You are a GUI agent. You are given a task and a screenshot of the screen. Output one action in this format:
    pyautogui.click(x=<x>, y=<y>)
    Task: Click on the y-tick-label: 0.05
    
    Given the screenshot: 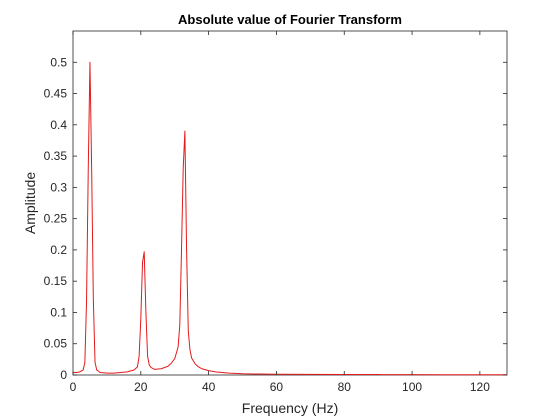 What is the action you would take?
    pyautogui.click(x=56, y=344)
    